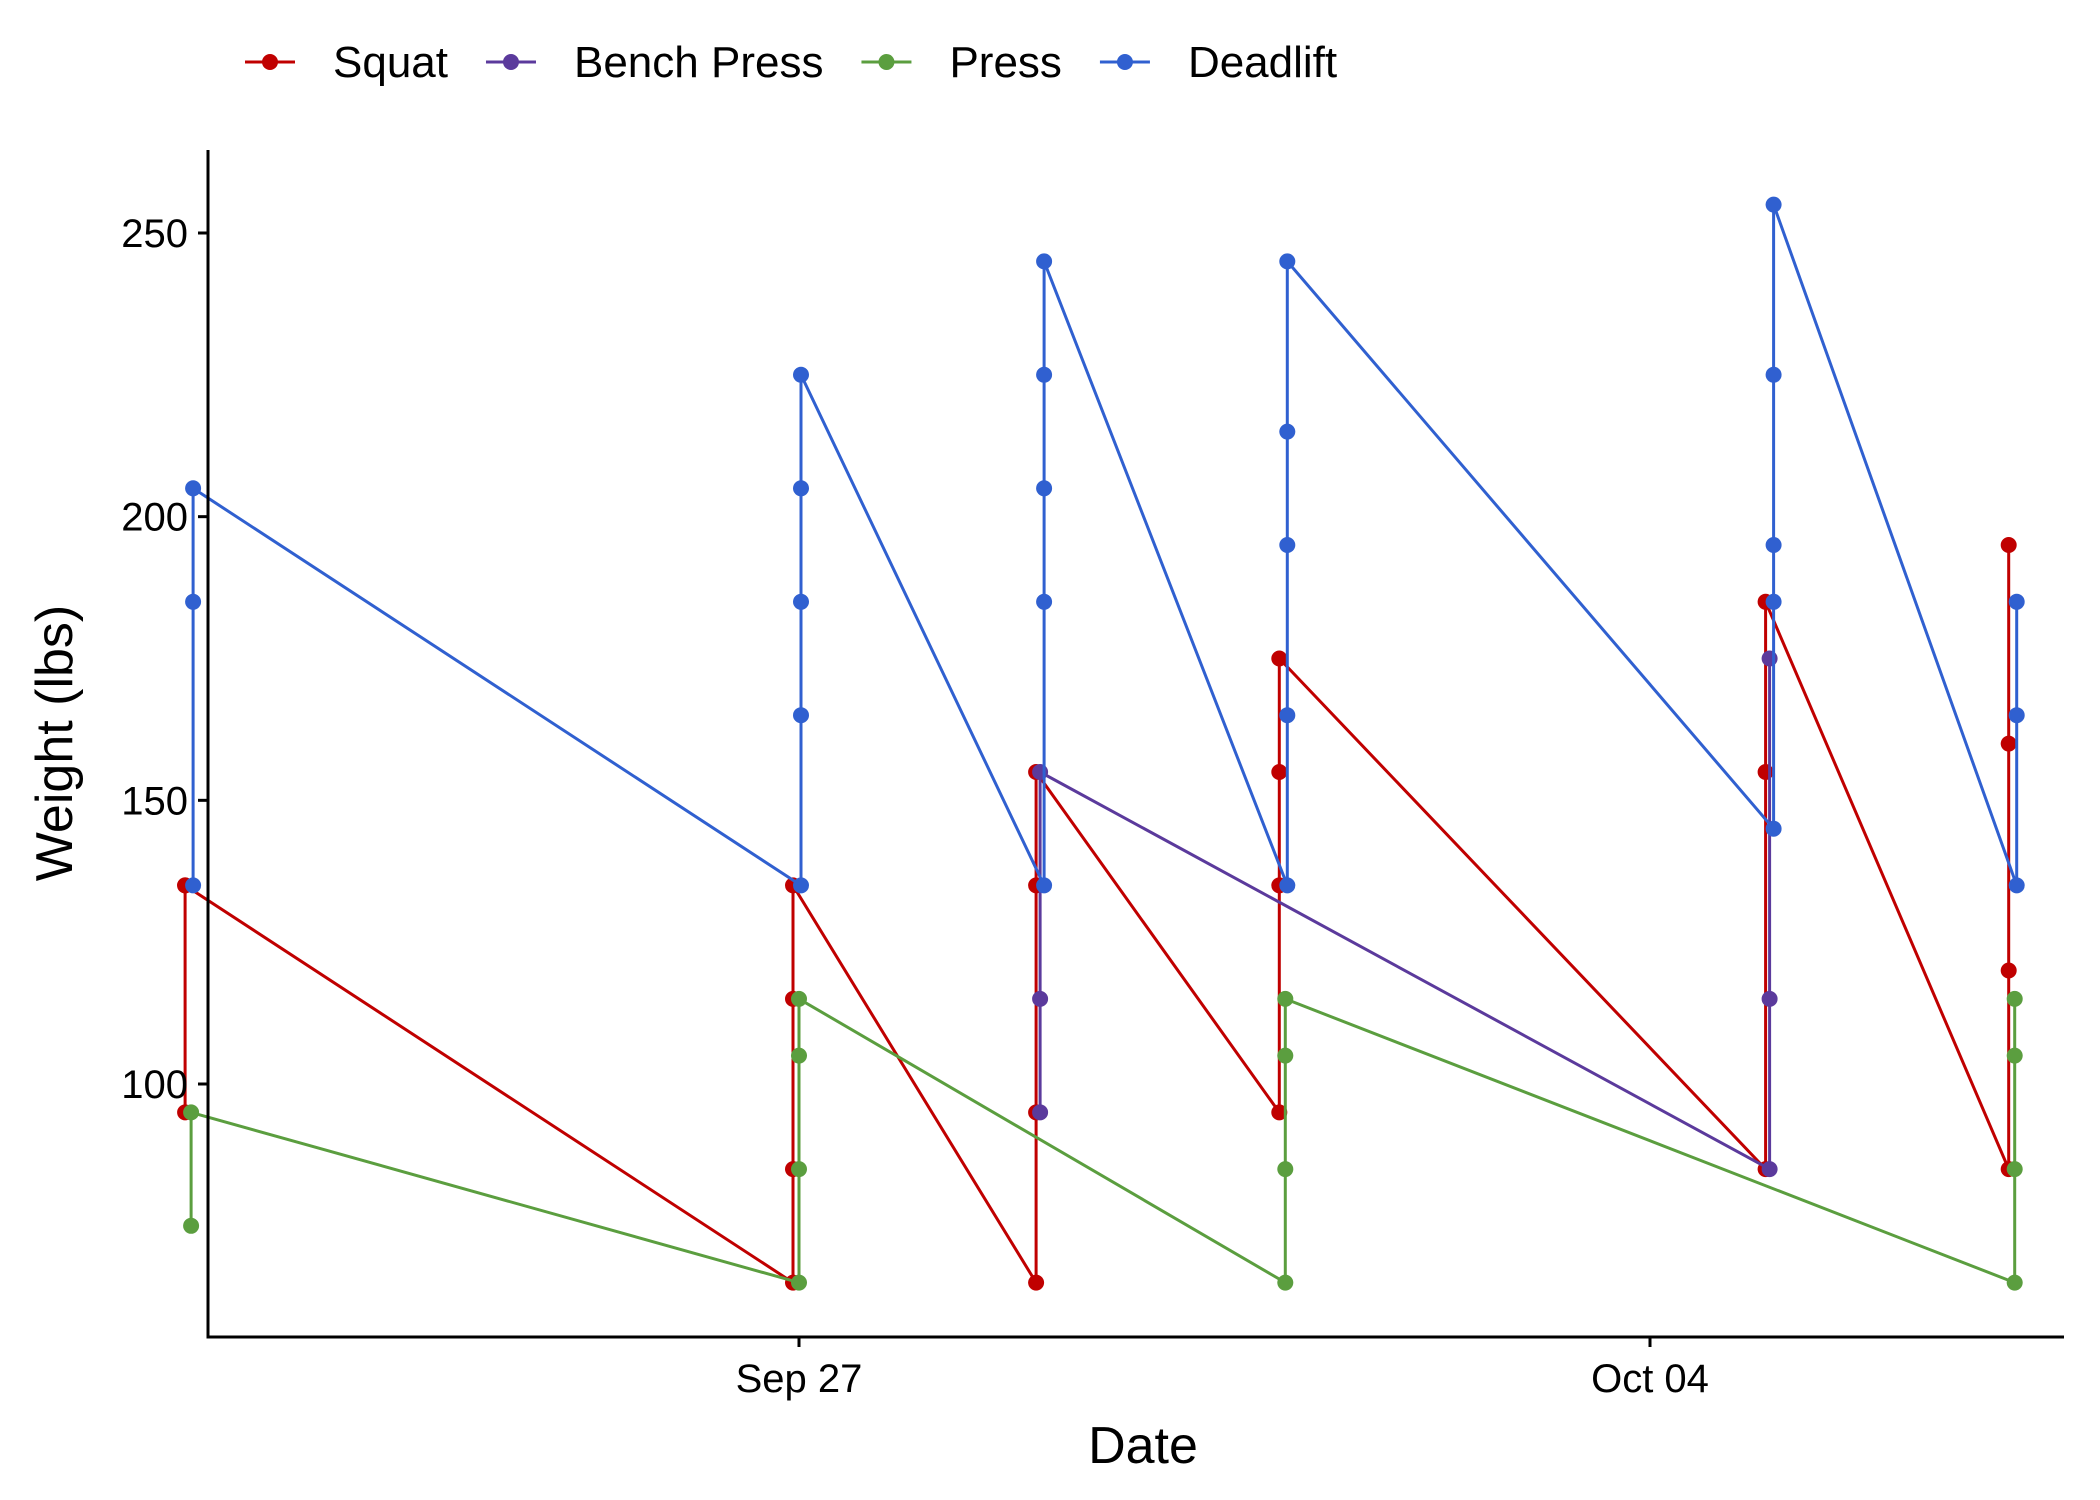  Describe the element at coordinates (799, 1379) in the screenshot. I see `x-tick-label: Sep 27` at that location.